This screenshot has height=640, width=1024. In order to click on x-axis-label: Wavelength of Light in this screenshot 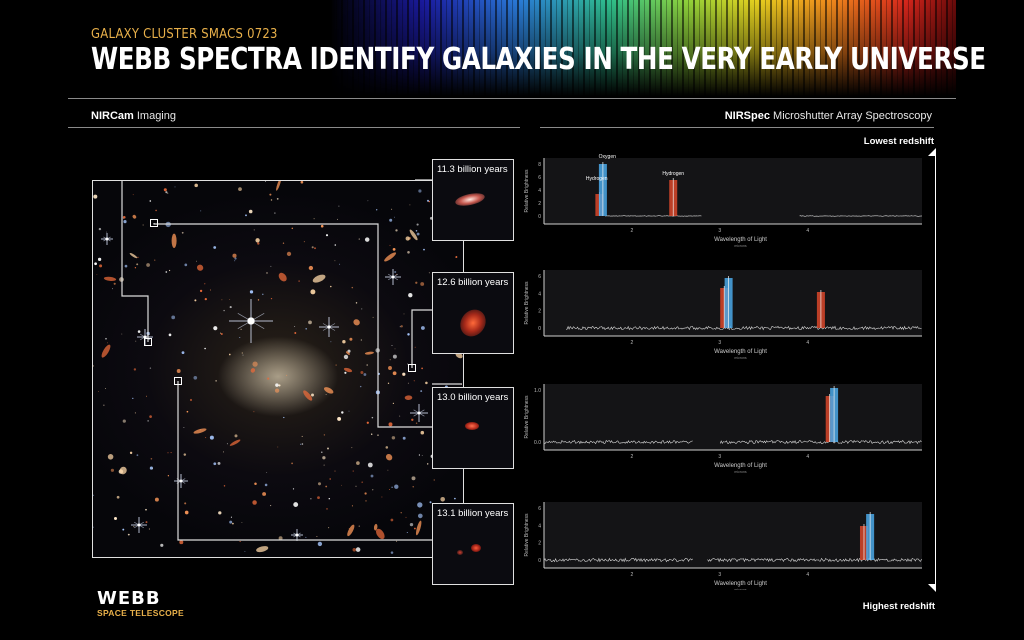, I will do `click(740, 584)`.